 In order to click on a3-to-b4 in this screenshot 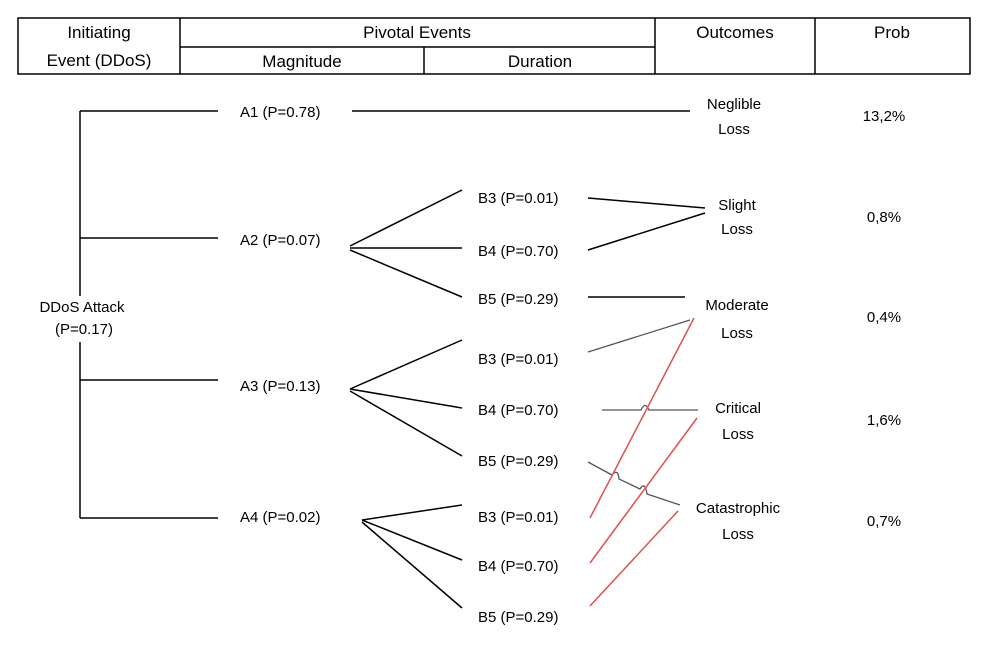, I will do `click(406, 398)`.